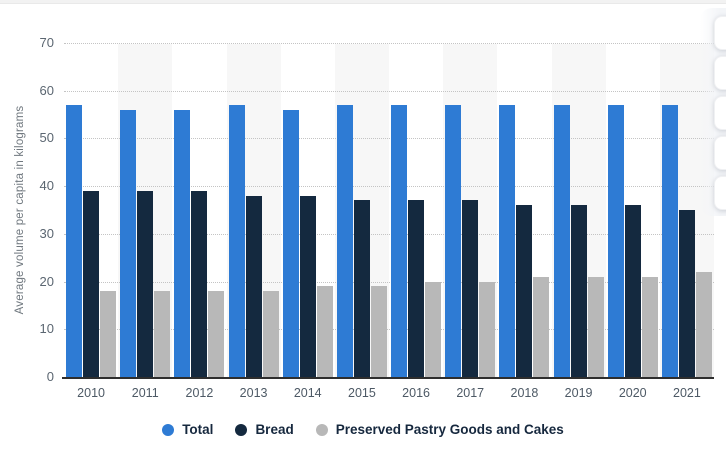  What do you see at coordinates (46, 90) in the screenshot?
I see `y-tick-label-60: 60` at bounding box center [46, 90].